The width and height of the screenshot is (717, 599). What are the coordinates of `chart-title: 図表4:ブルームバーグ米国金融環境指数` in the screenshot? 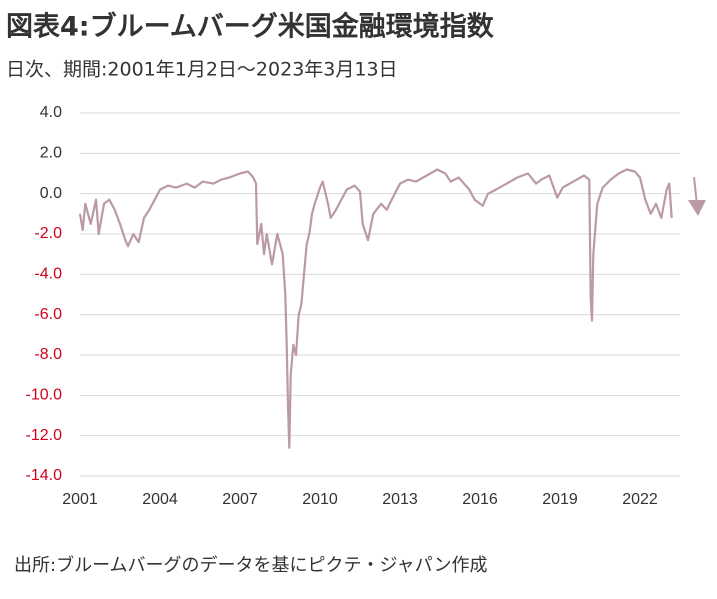 It's located at (250, 27).